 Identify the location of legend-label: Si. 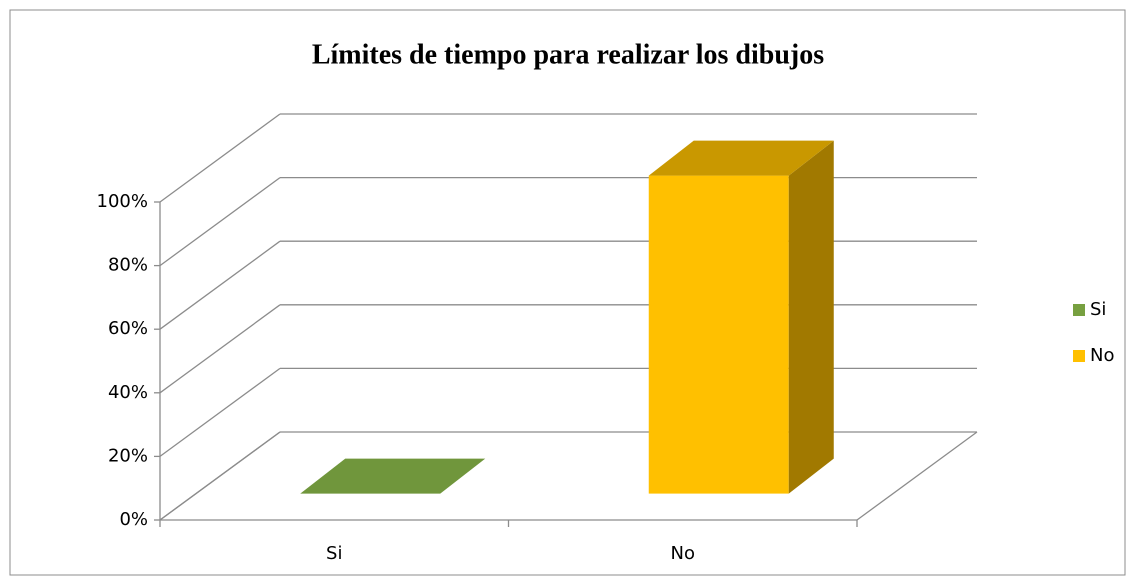
(1098, 309).